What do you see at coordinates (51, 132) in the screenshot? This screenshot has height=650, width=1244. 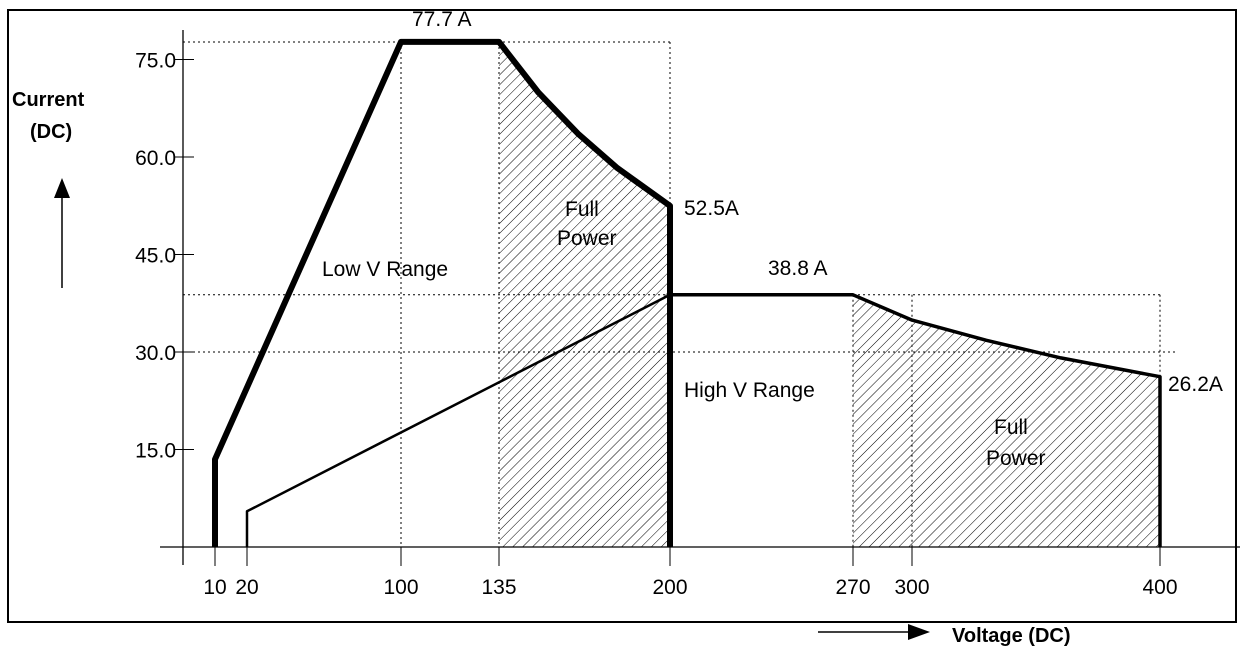 I see `y-axis-title-line2: (DC)` at bounding box center [51, 132].